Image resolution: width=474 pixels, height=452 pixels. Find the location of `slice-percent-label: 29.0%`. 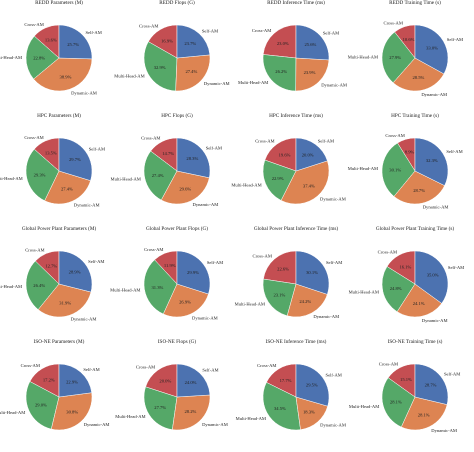

slice-percent-label: 29.0% is located at coordinates (41, 405).